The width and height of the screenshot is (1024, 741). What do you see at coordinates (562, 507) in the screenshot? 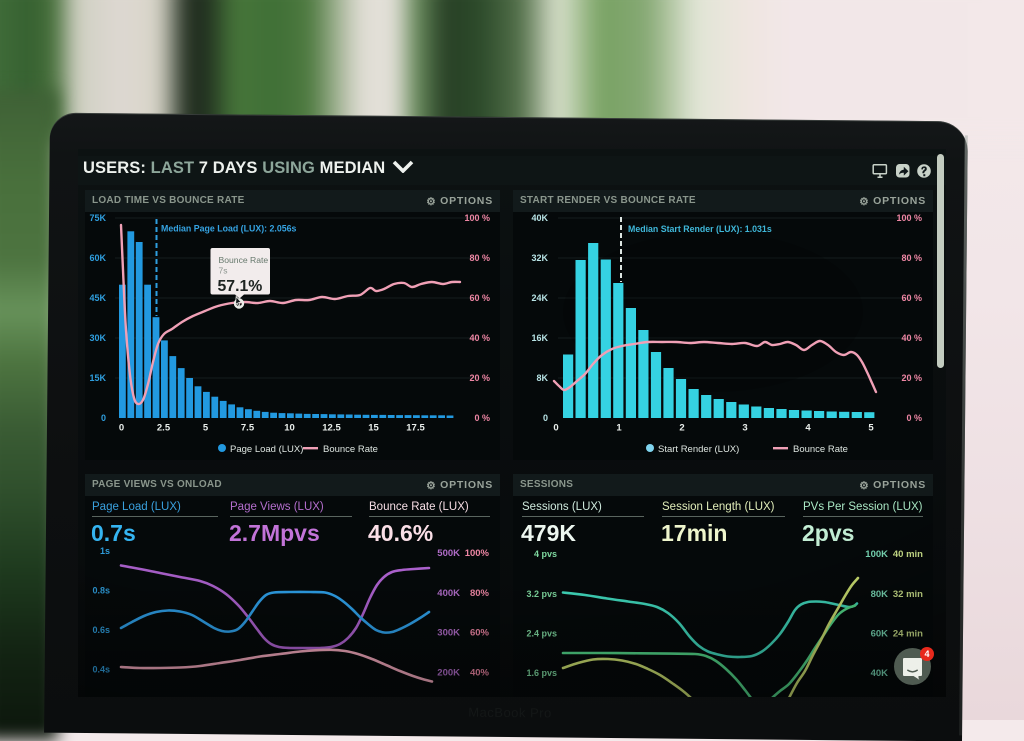
I see `svg-text: Sessions (LUX)` at bounding box center [562, 507].